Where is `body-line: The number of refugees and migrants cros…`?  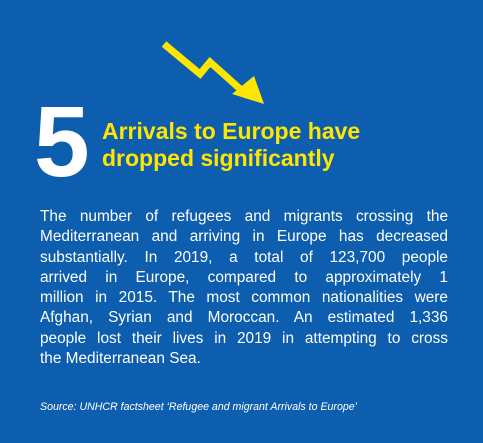
body-line: The number of refugees and migrants cros… is located at coordinates (244, 216).